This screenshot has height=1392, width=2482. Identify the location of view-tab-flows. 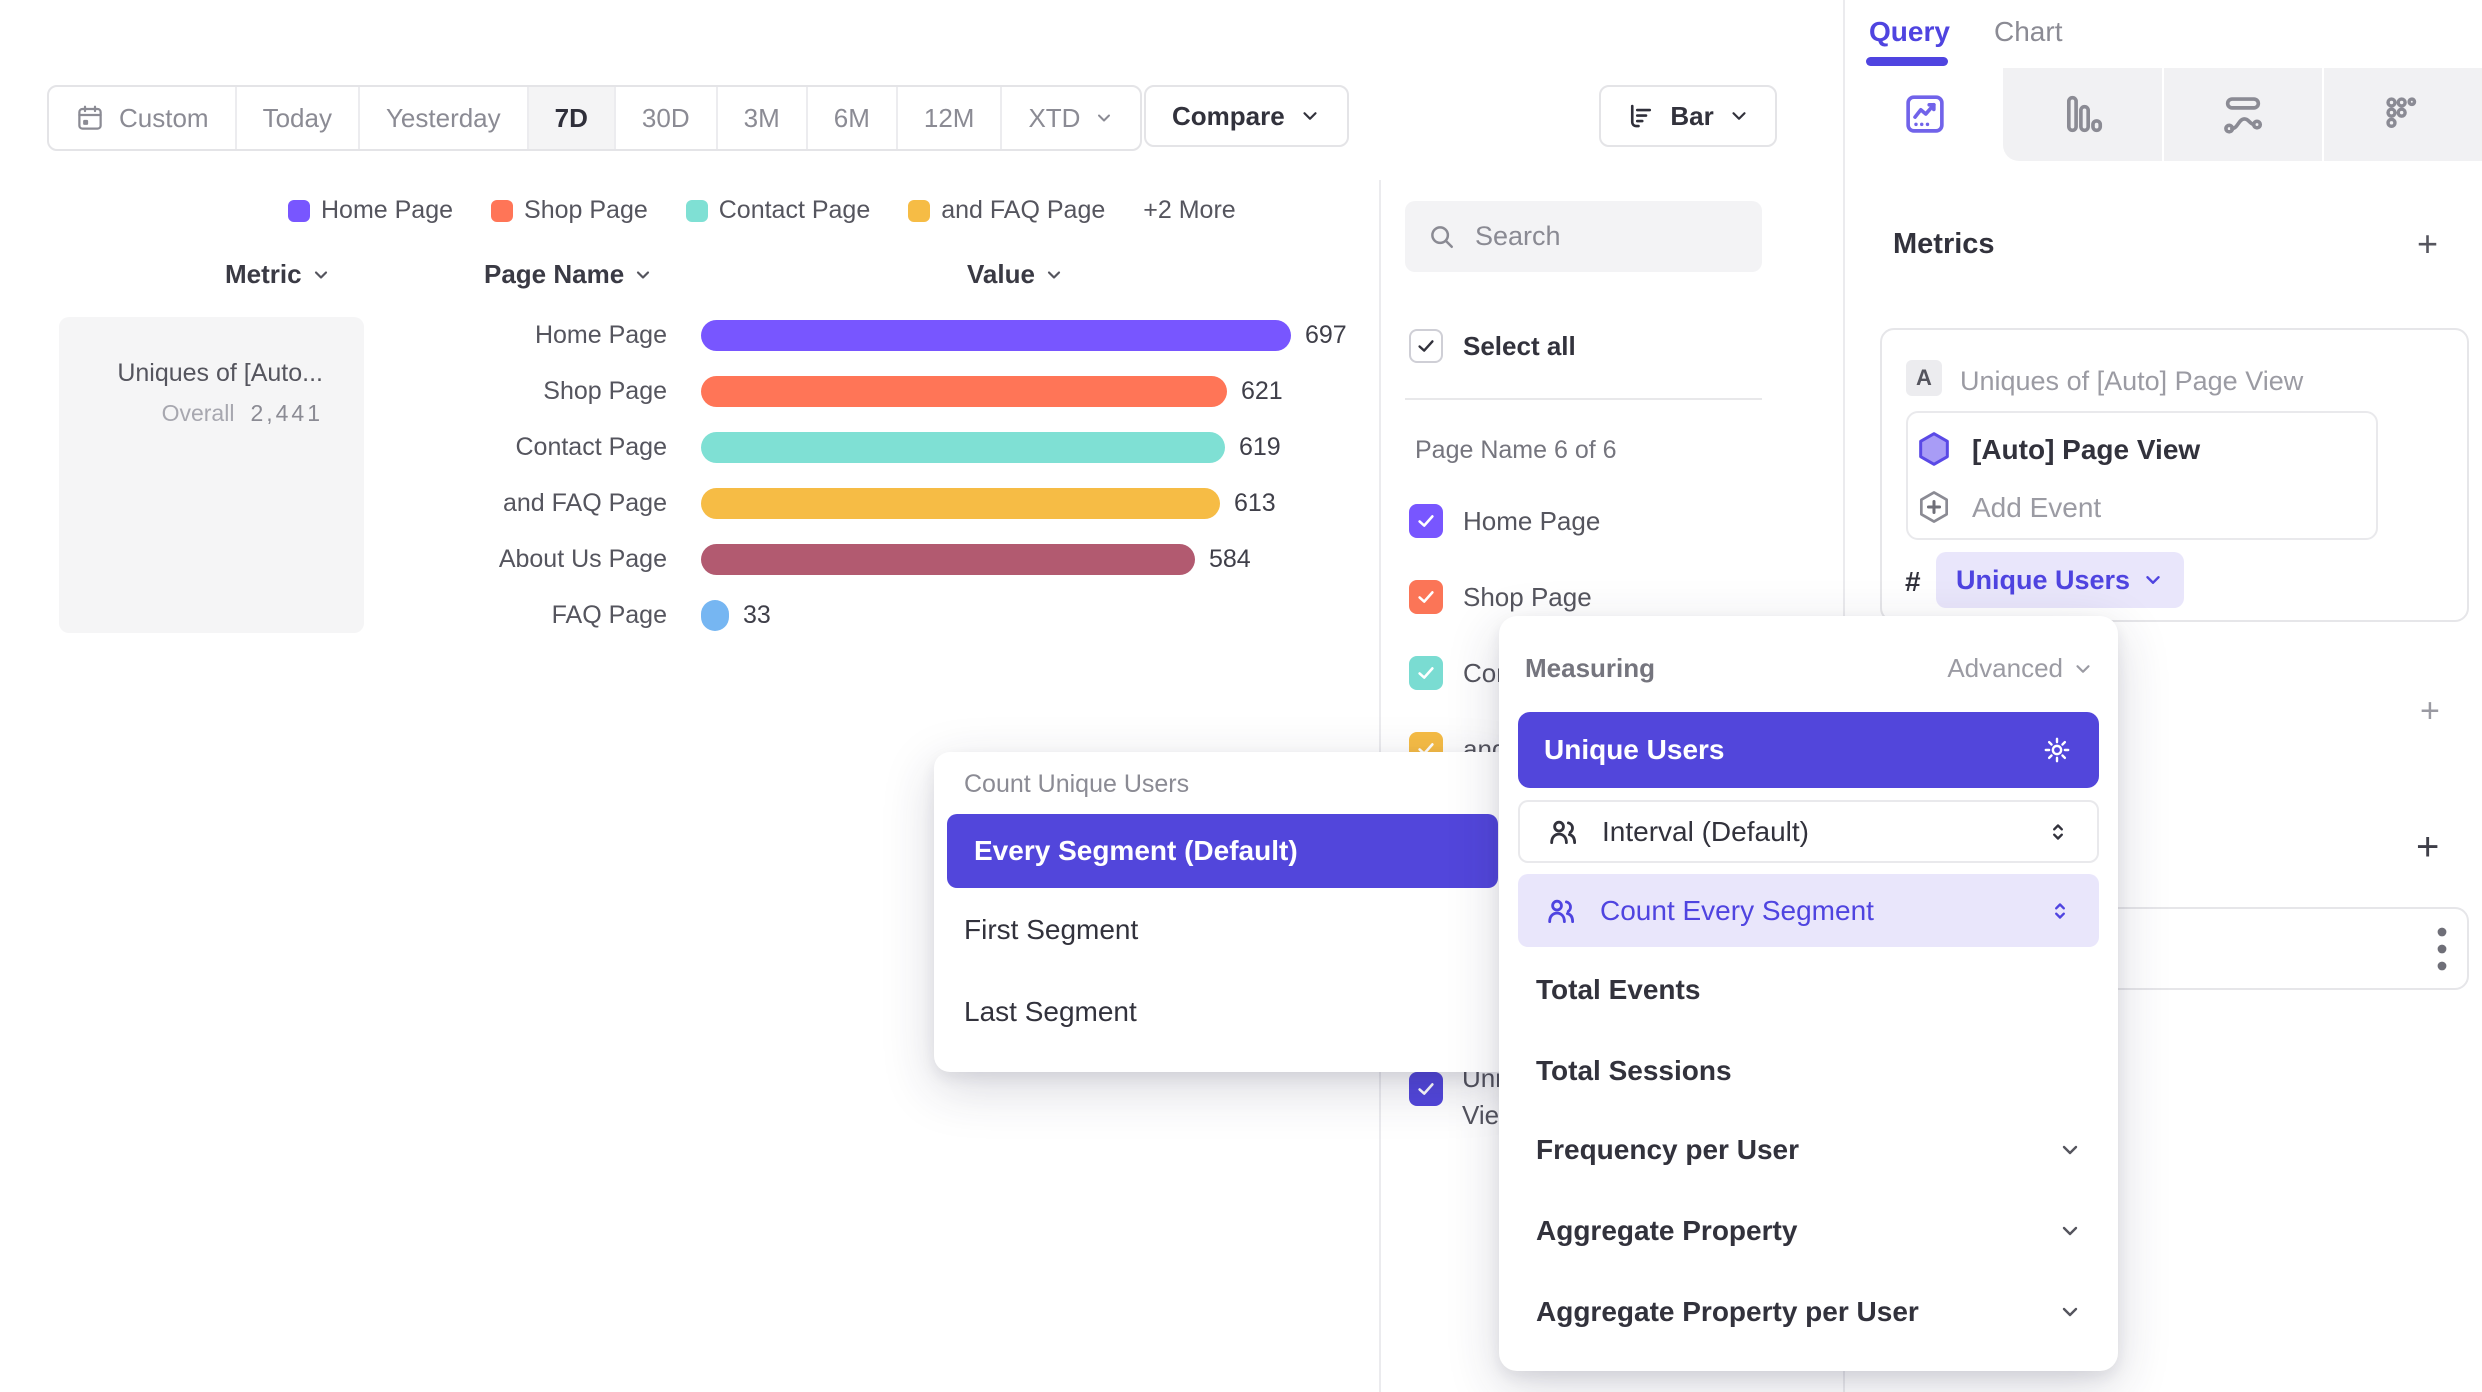
(2243, 114).